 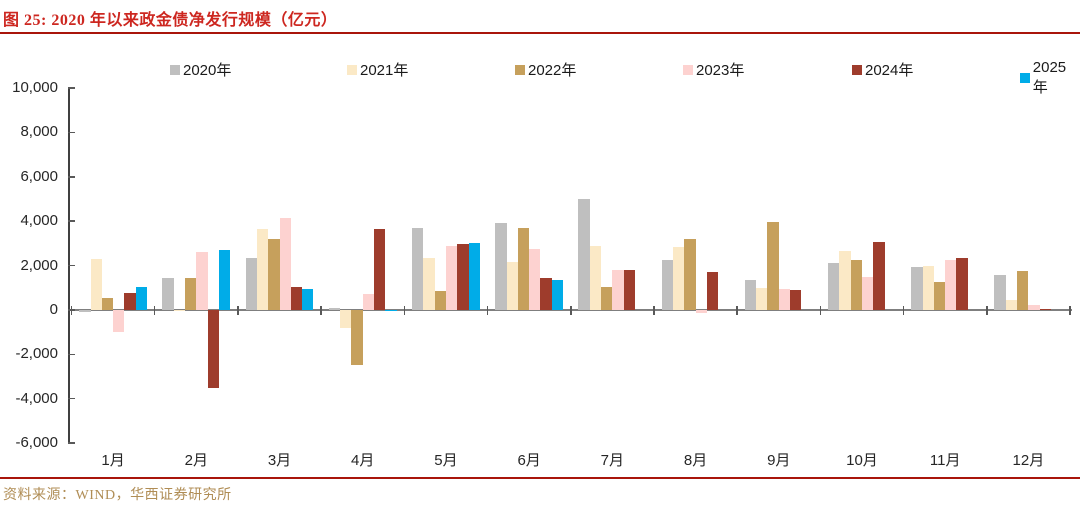 I want to click on bar-2024年-3月, so click(x=296, y=298).